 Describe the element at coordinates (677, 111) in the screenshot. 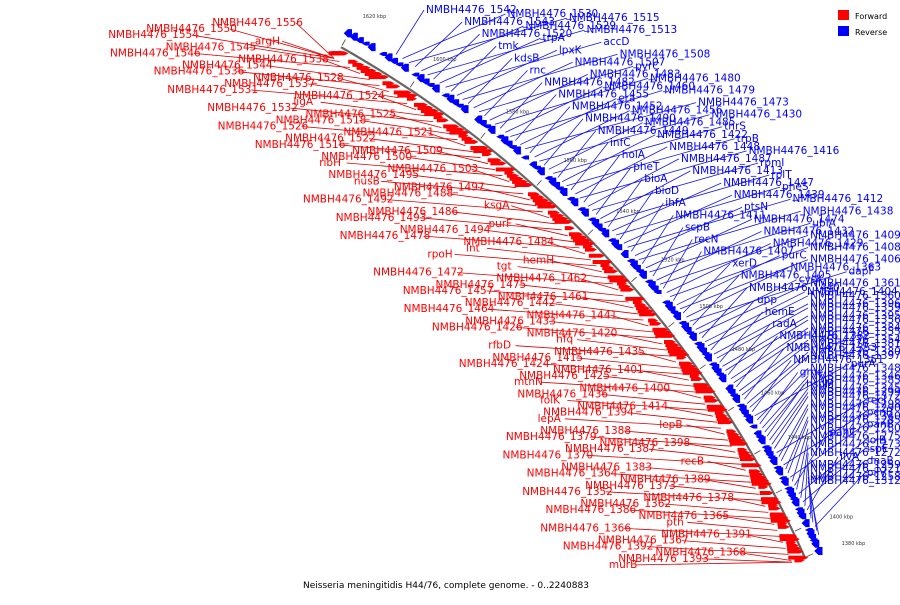

I see `reverse-gene-label: NMBH4476_1456` at that location.